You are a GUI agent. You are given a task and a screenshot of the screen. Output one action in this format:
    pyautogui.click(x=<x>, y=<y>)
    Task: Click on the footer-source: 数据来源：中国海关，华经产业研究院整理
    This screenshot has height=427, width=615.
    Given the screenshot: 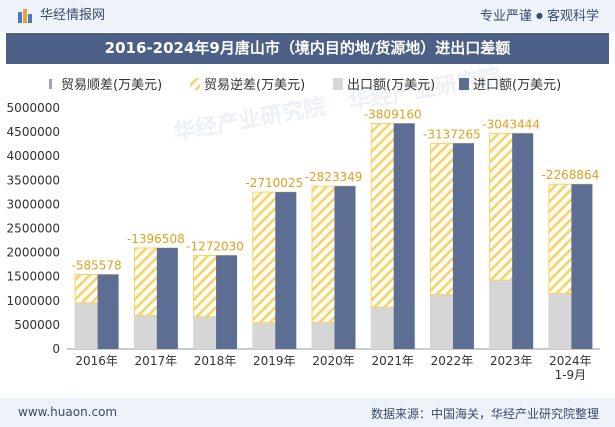 What is the action you would take?
    pyautogui.click(x=484, y=414)
    